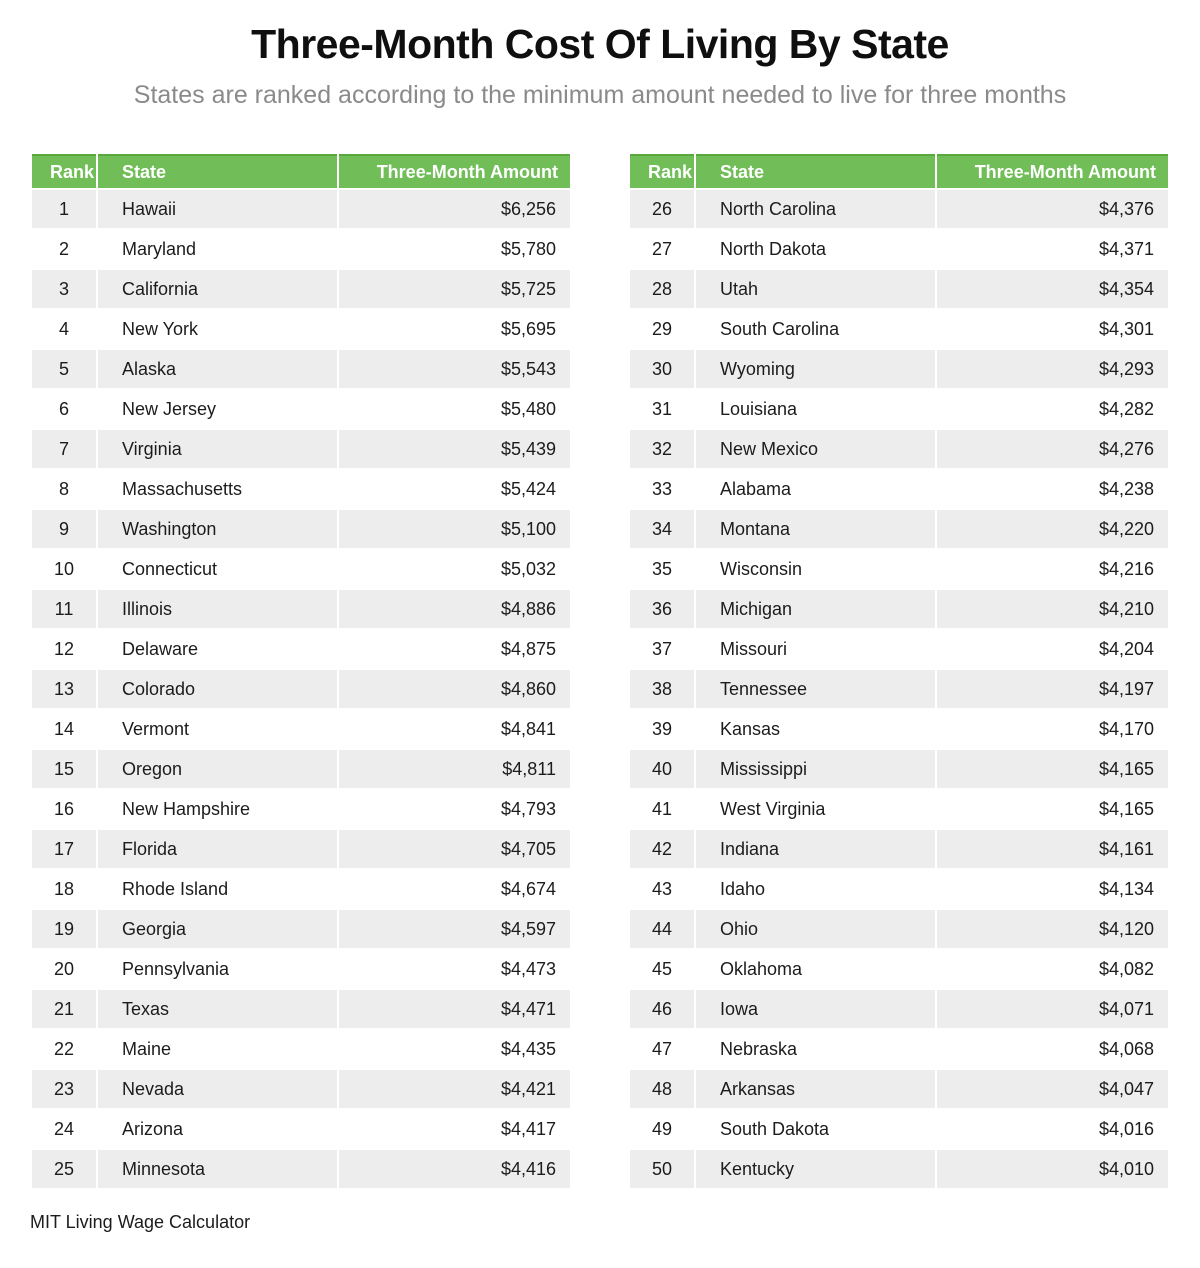 Image resolution: width=1200 pixels, height=1268 pixels. I want to click on table-row: 43 Idaho $4,134, so click(899, 889).